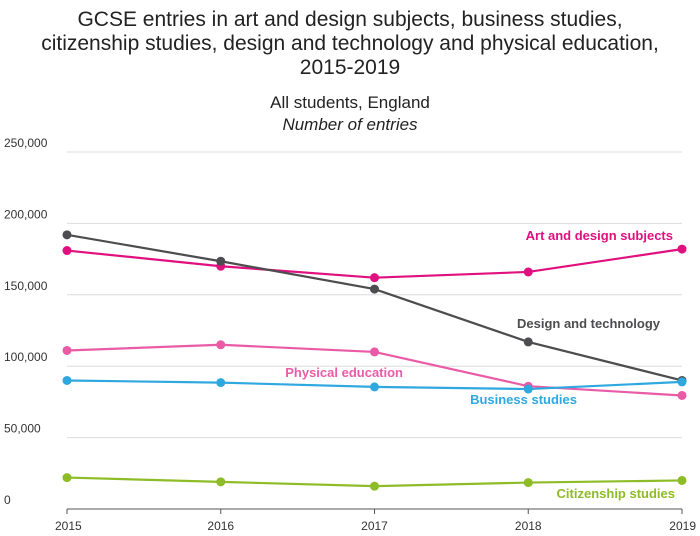  Describe the element at coordinates (344, 372) in the screenshot. I see `series-label-physical-education: Physical education` at that location.